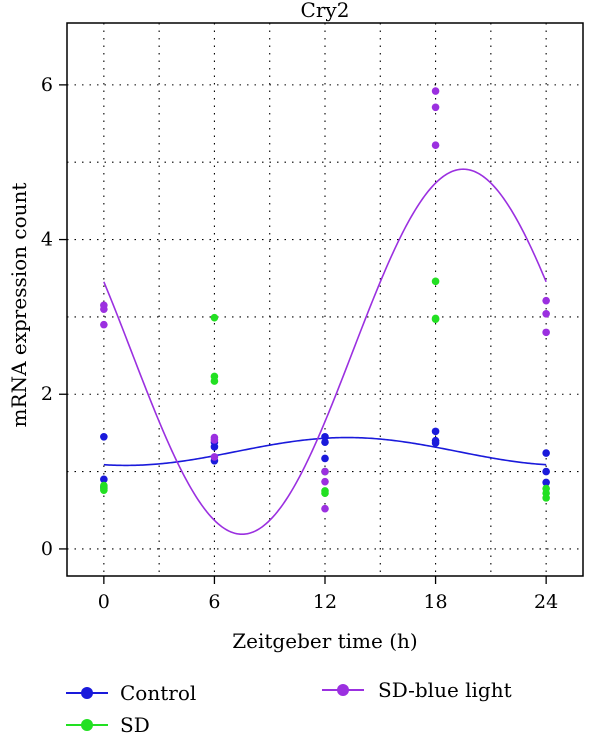 The image size is (600, 735). What do you see at coordinates (214, 602) in the screenshot?
I see `x-tick-label: 6` at bounding box center [214, 602].